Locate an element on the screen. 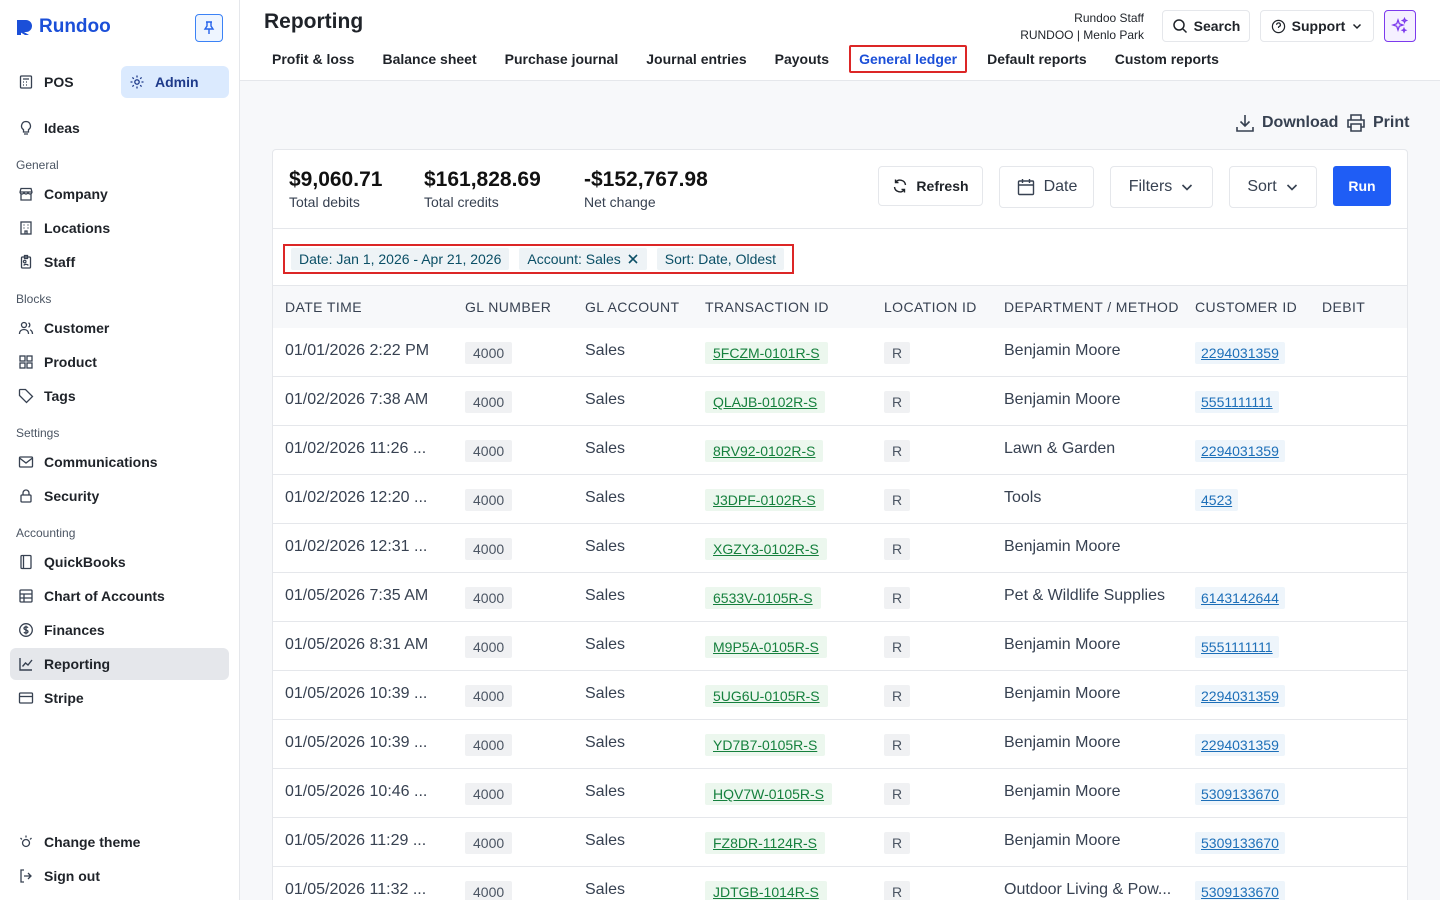 This screenshot has height=900, width=1440. cell-customer-link: 4523 is located at coordinates (1217, 500).